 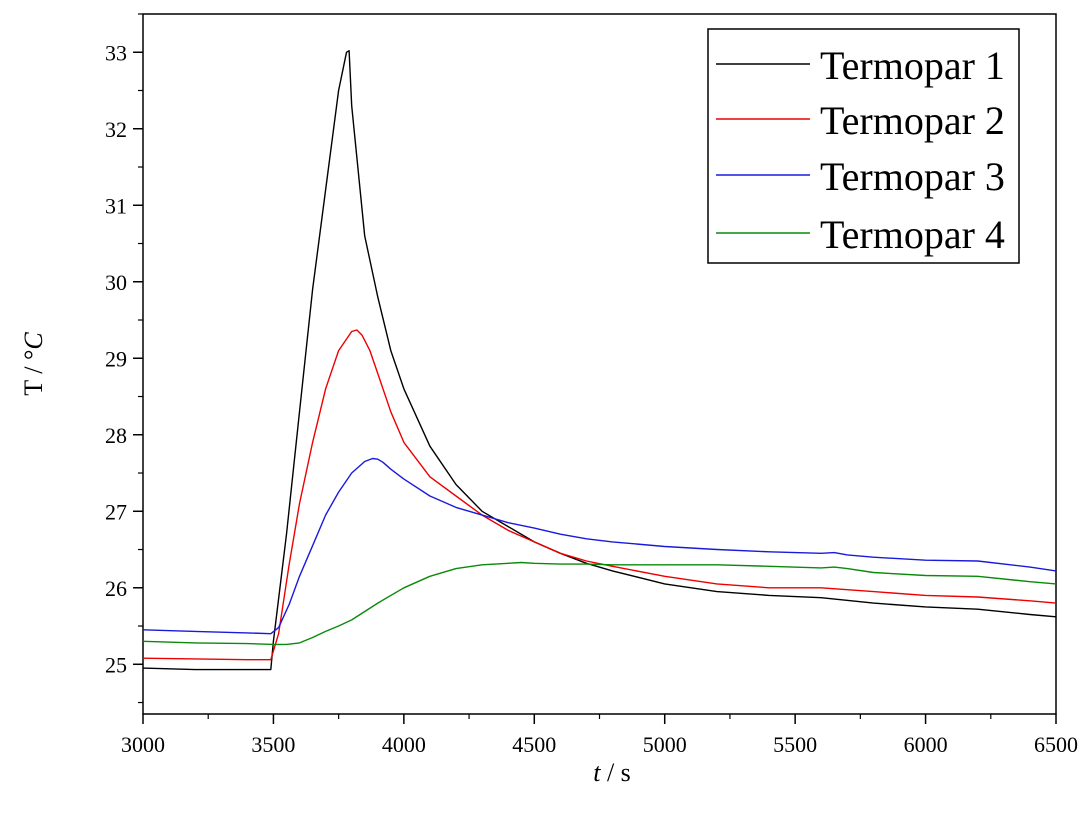 What do you see at coordinates (116, 52) in the screenshot?
I see `y-tick-label: 33` at bounding box center [116, 52].